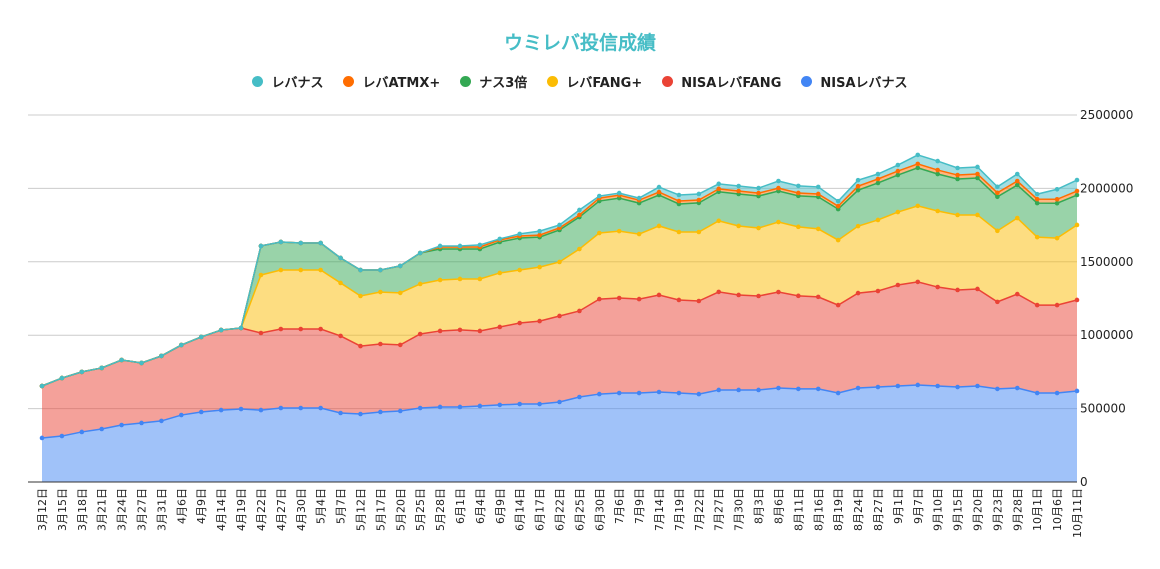  Describe the element at coordinates (391, 81) in the screenshot. I see `legend-item: レバATMX+` at that location.